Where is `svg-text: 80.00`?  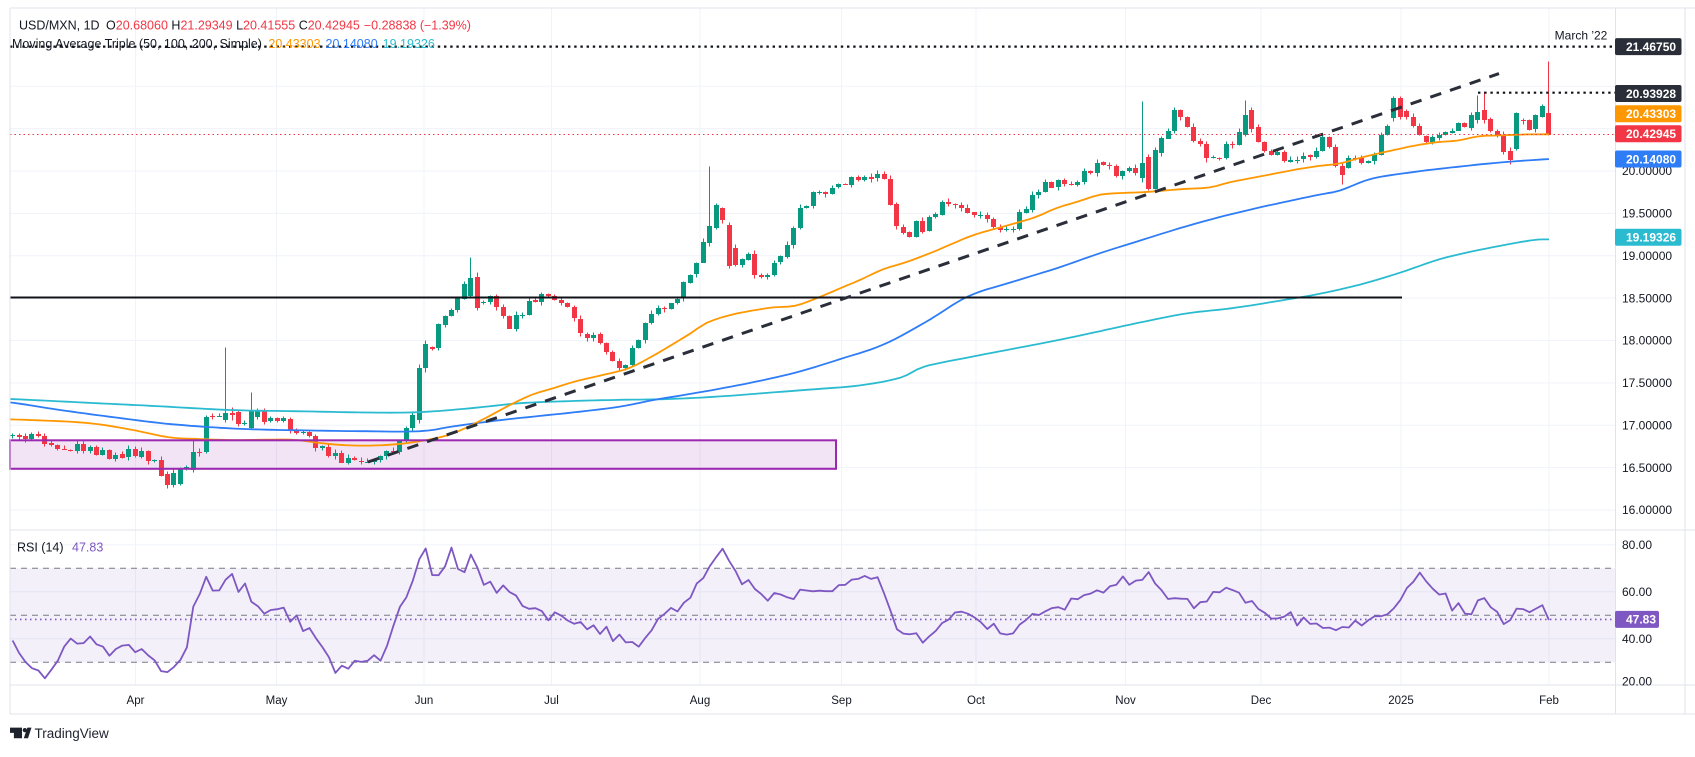 svg-text: 80.00 is located at coordinates (1637, 545).